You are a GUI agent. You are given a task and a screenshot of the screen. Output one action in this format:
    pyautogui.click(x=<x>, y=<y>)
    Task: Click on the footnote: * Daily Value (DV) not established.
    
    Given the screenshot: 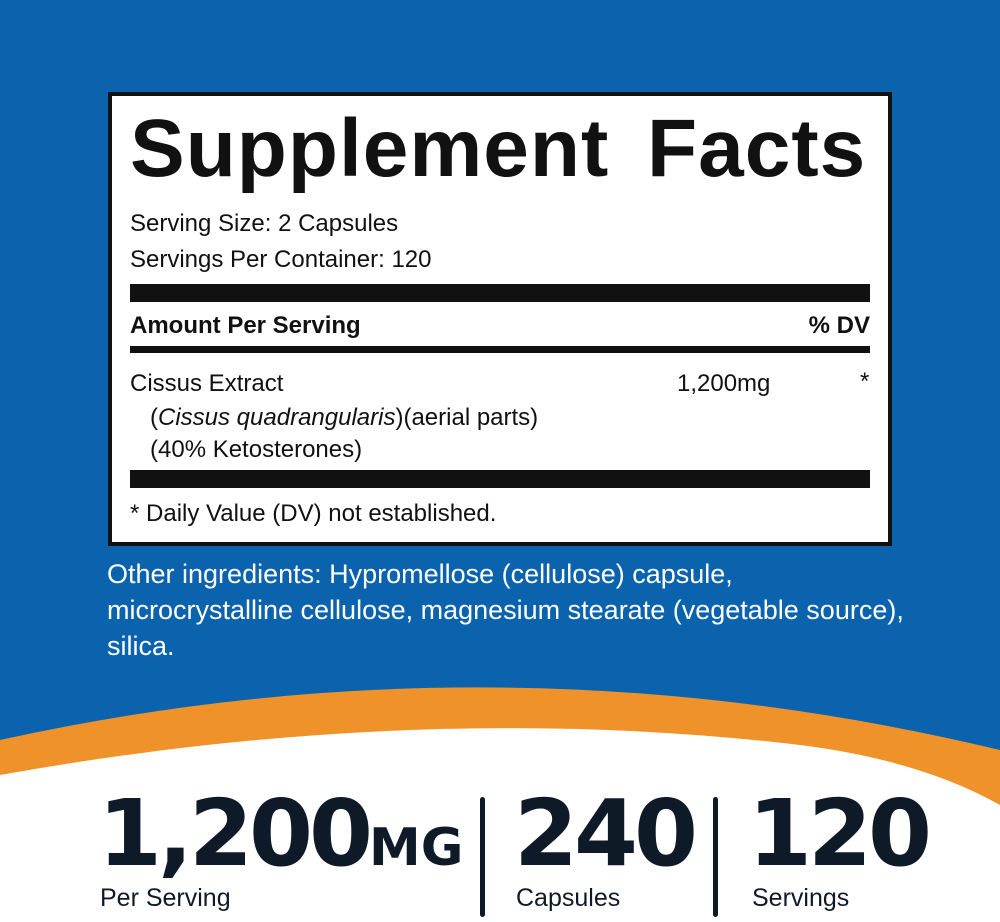 What is the action you would take?
    pyautogui.click(x=313, y=513)
    